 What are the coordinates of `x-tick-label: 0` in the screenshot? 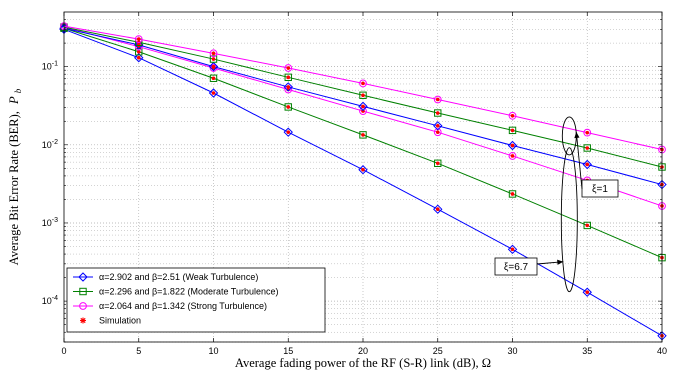 It's located at (63, 351).